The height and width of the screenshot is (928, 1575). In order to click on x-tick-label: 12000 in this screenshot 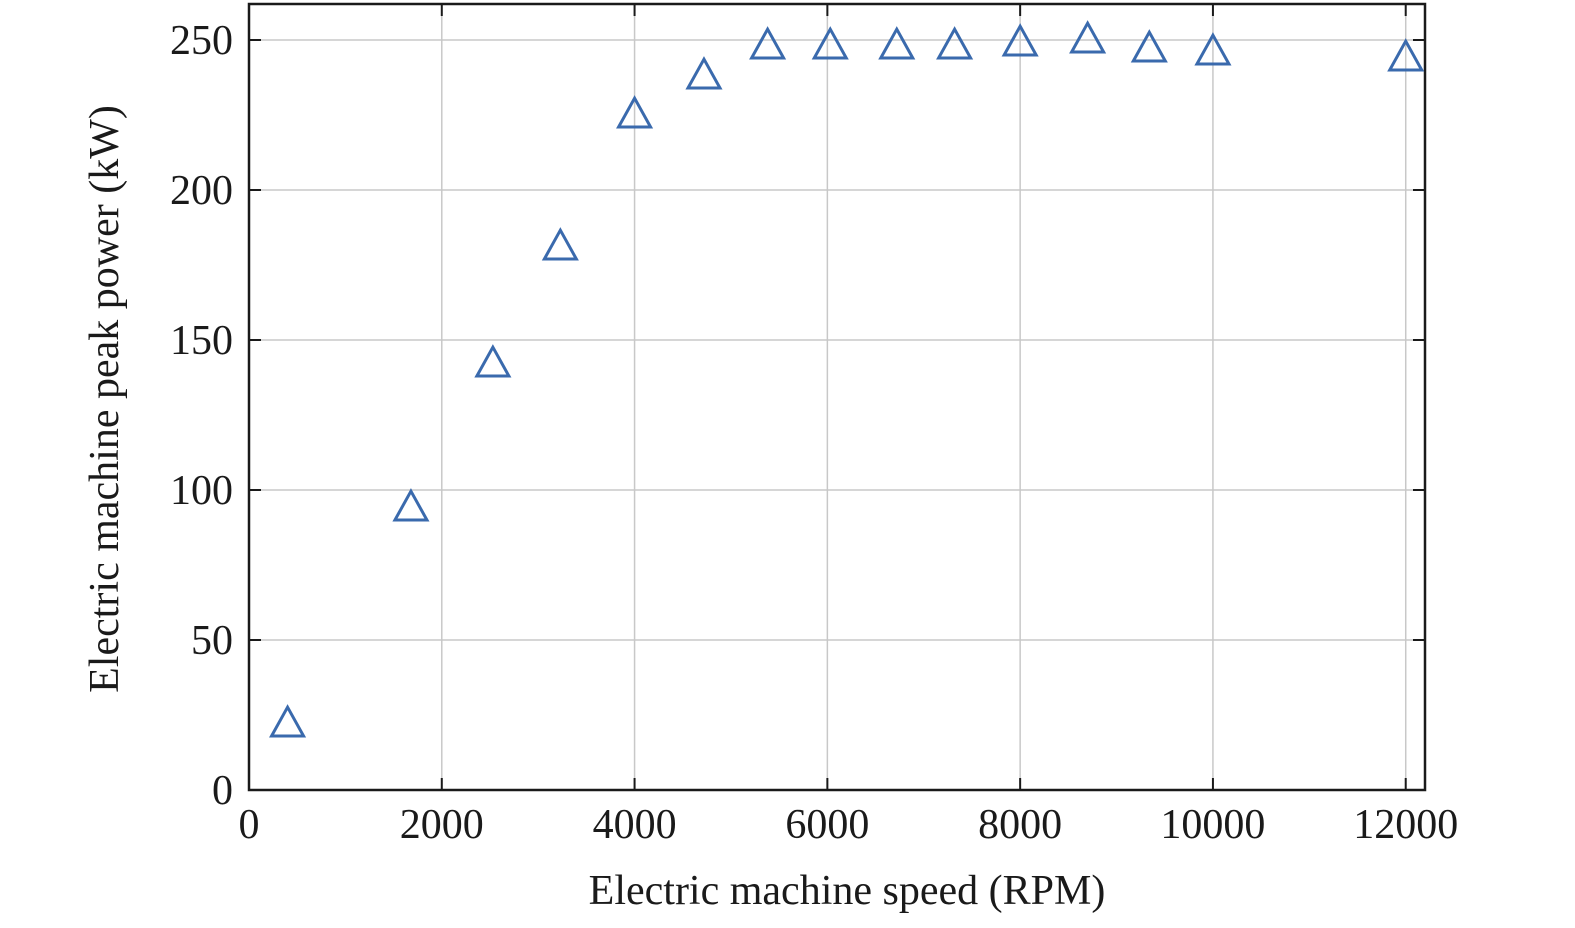, I will do `click(1405, 825)`.